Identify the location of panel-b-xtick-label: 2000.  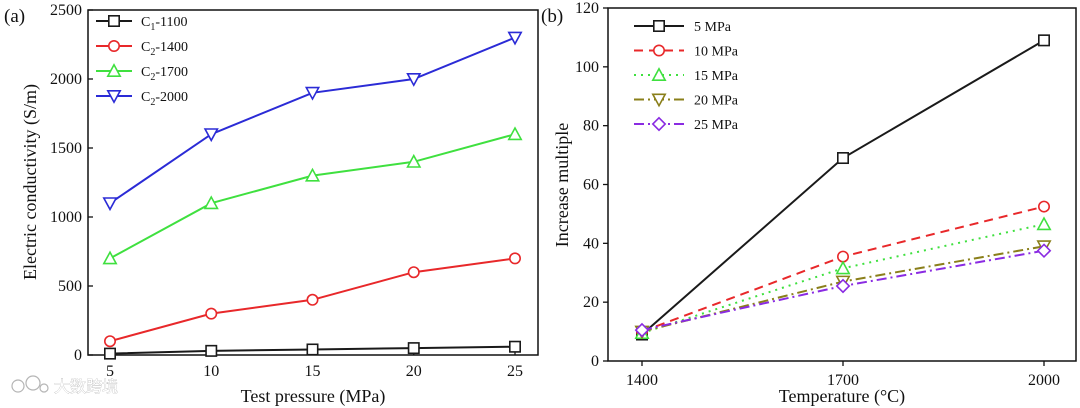
(1044, 380).